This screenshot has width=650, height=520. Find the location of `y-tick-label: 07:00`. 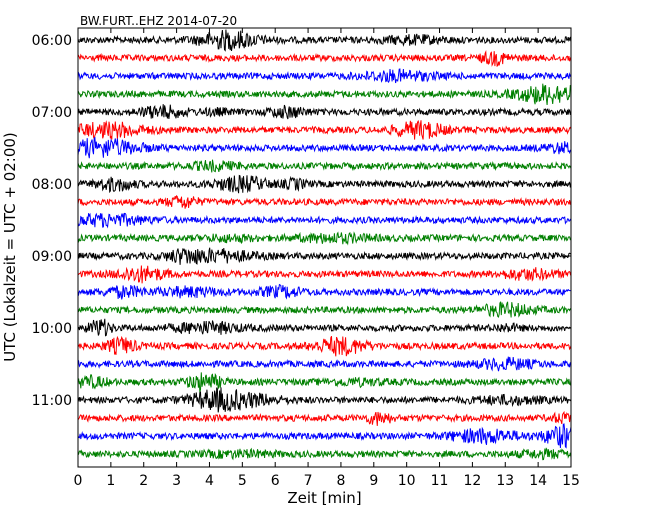

y-tick-label: 07:00 is located at coordinates (52, 113).